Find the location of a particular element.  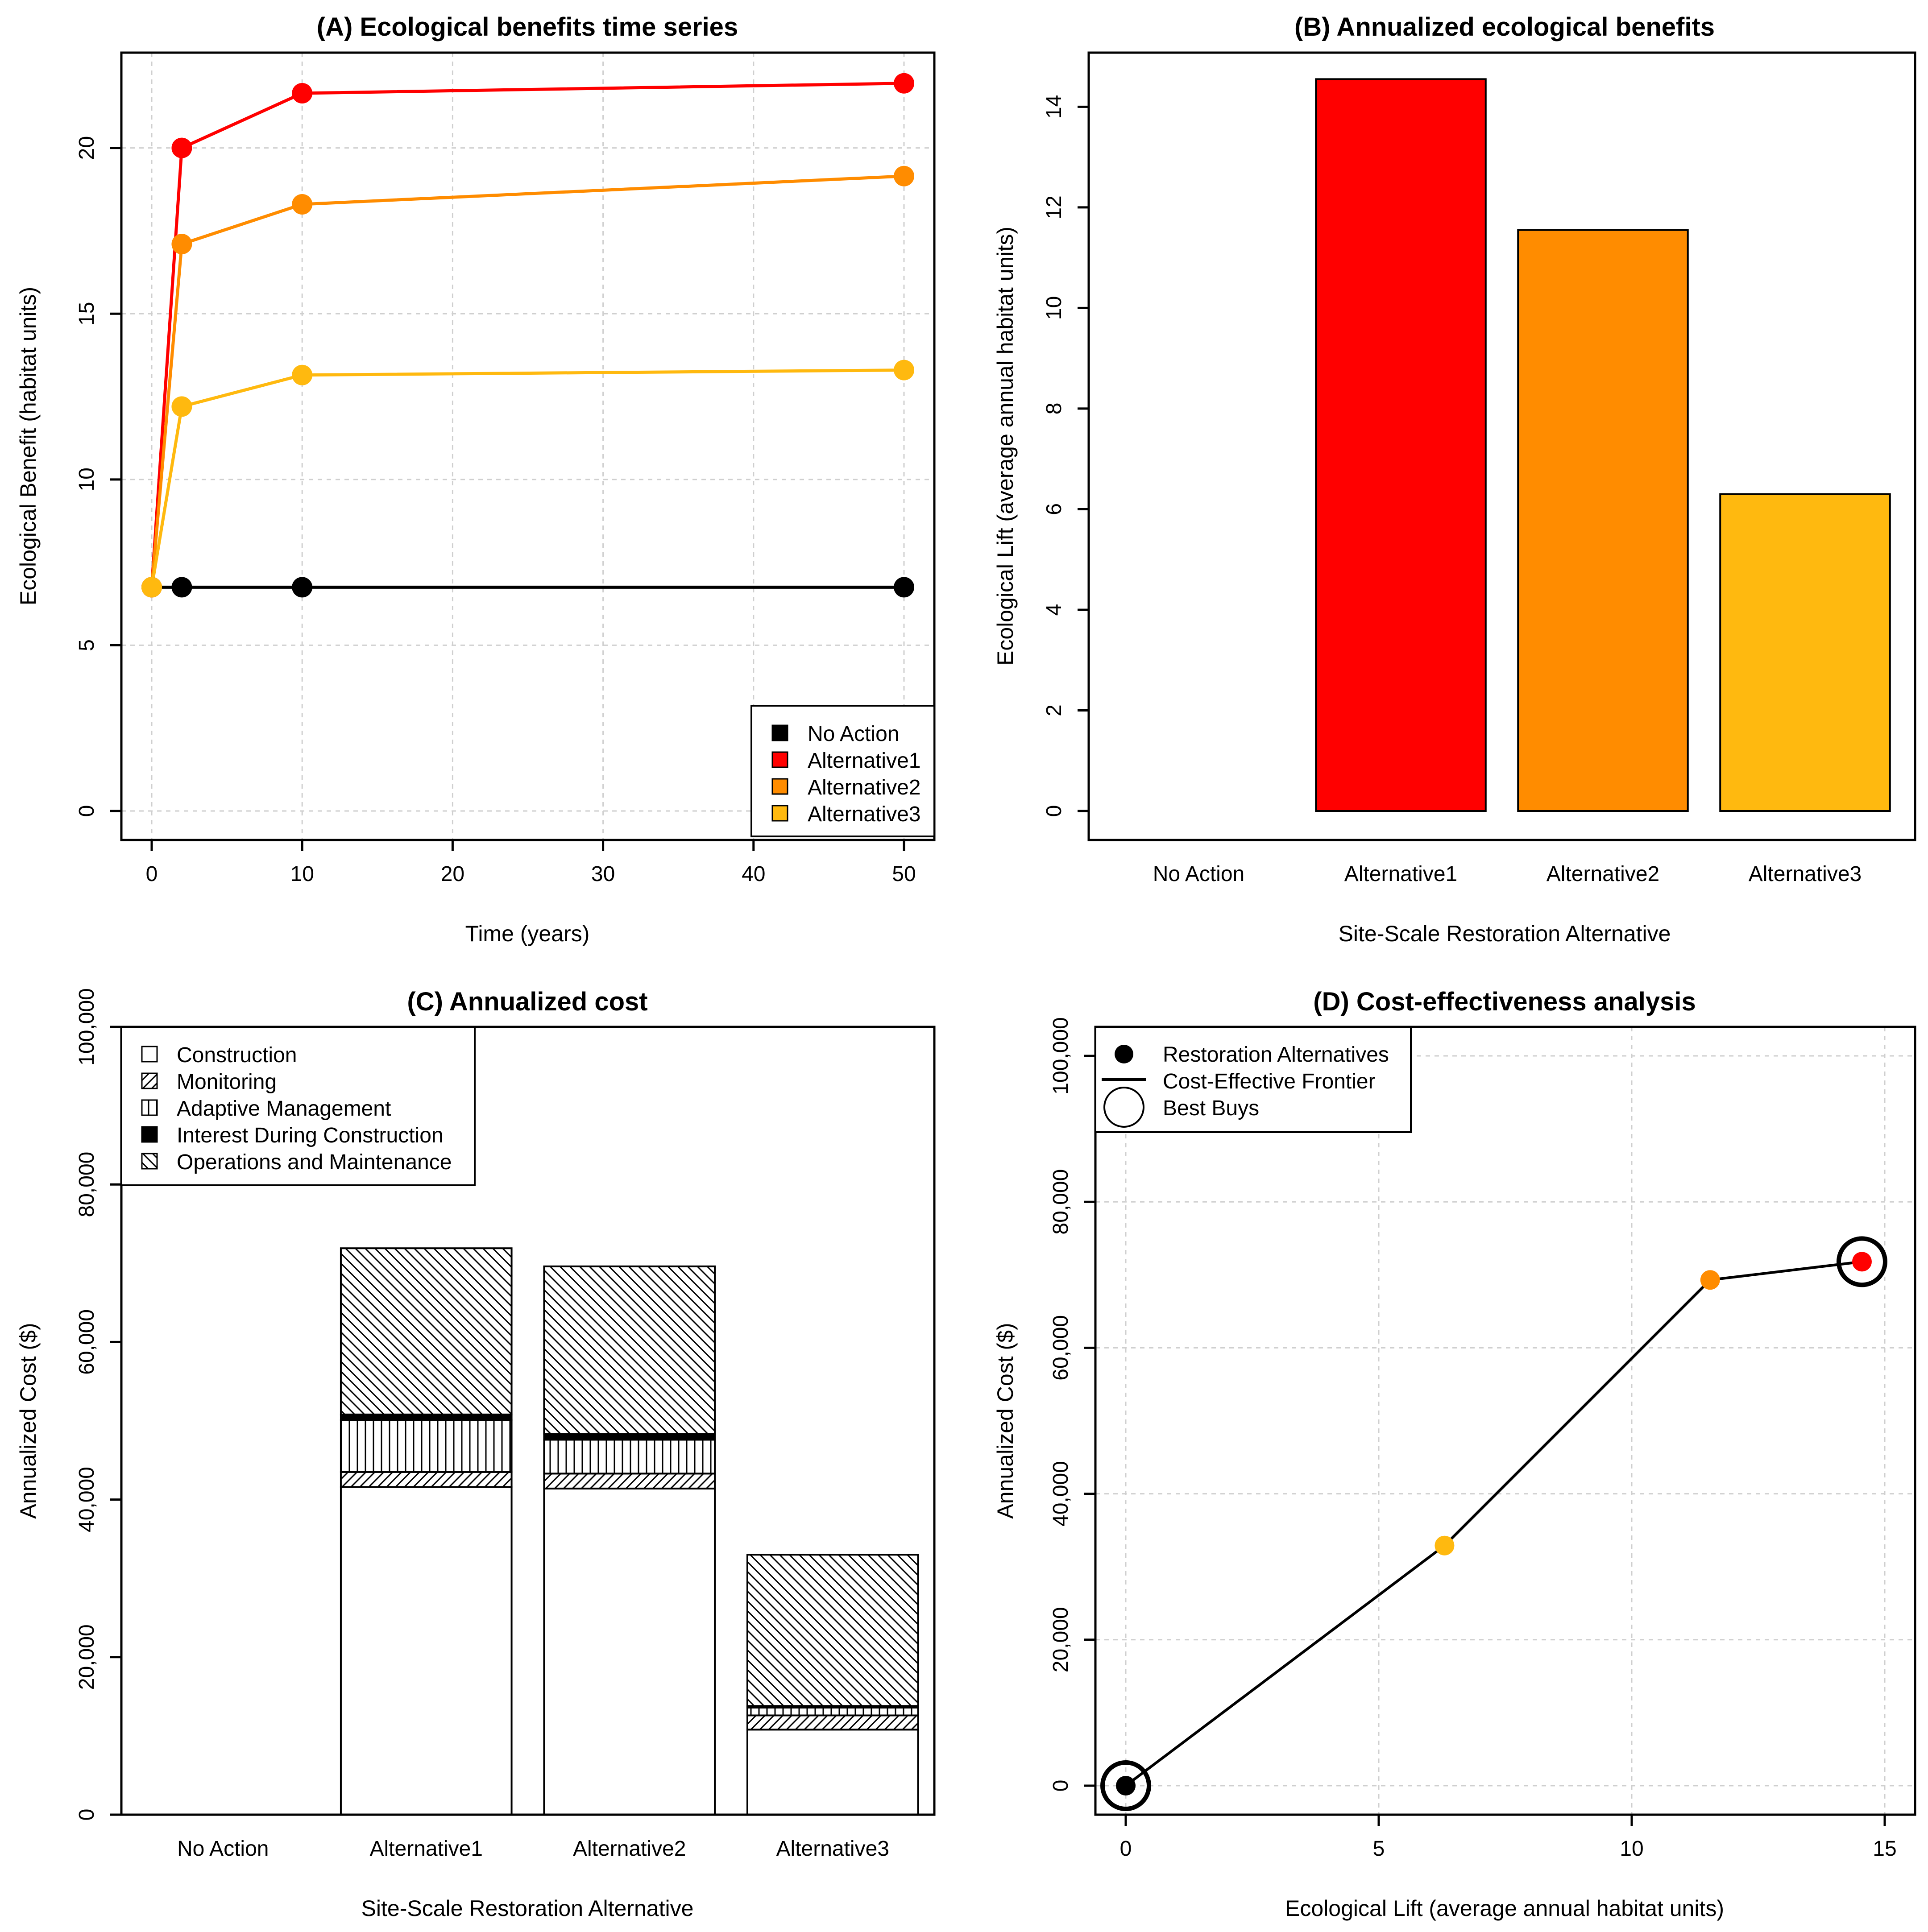

panel-d-y-tick-label: 60,000 is located at coordinates (1061, 1348).